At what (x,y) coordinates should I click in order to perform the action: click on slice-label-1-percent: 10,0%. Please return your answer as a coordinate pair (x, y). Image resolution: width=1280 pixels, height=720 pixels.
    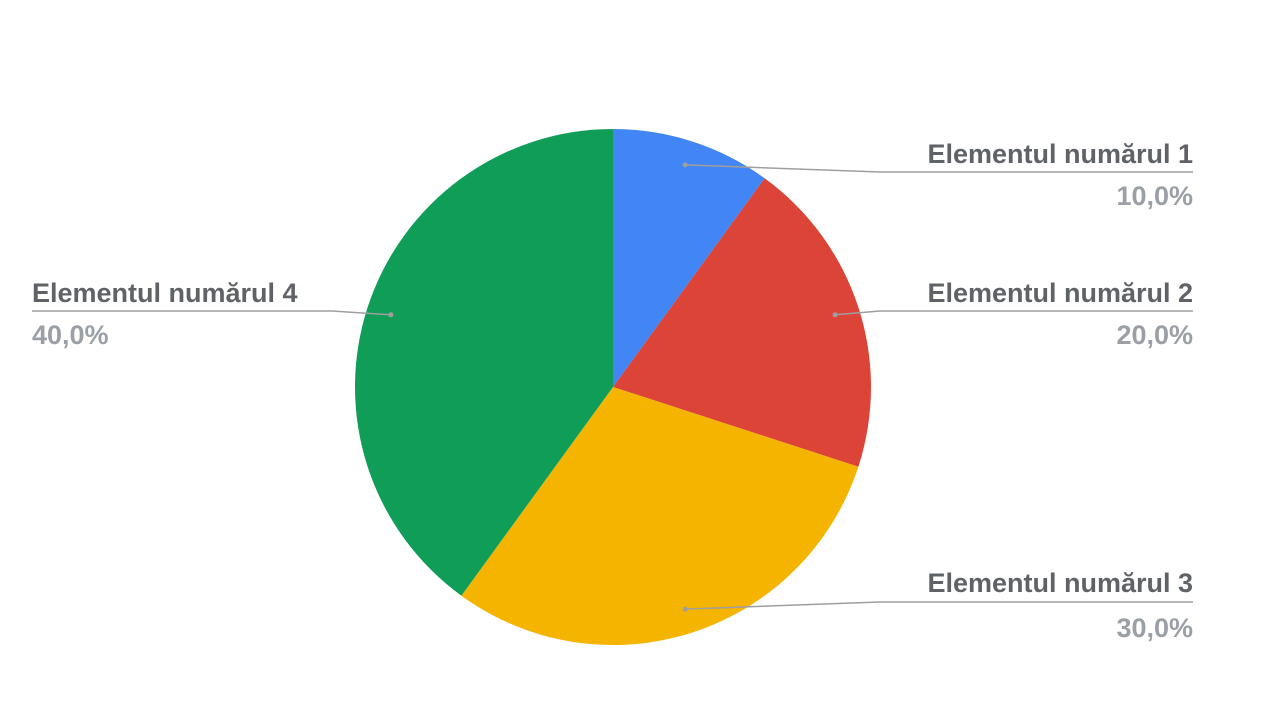
    Looking at the image, I should click on (1154, 196).